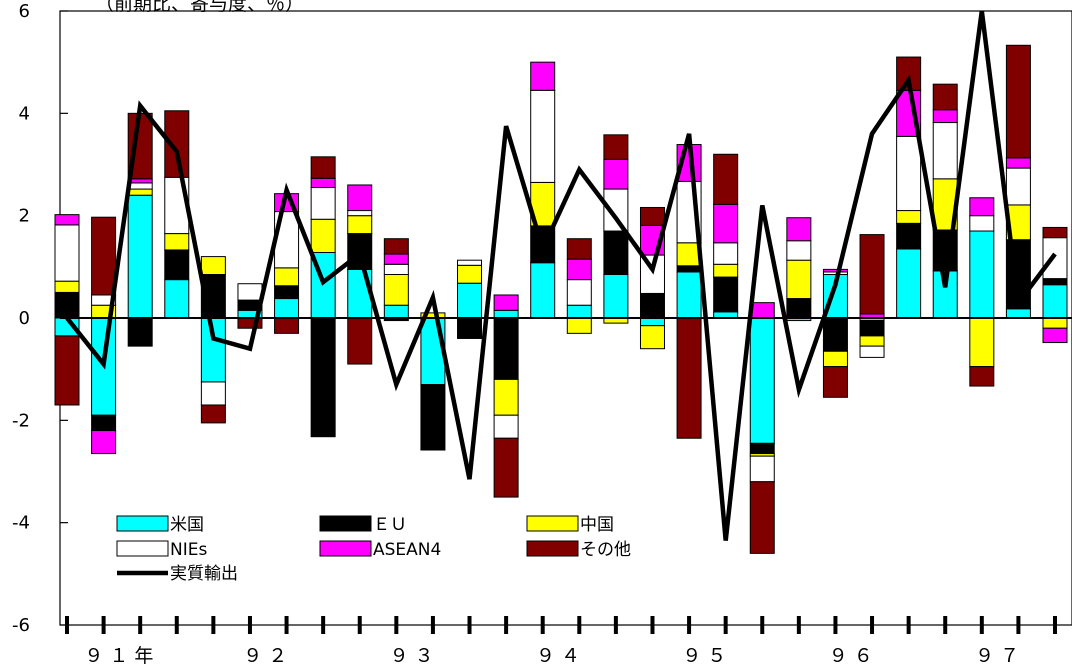  I want to click on legend-label: ＥＵ, so click(390, 525).